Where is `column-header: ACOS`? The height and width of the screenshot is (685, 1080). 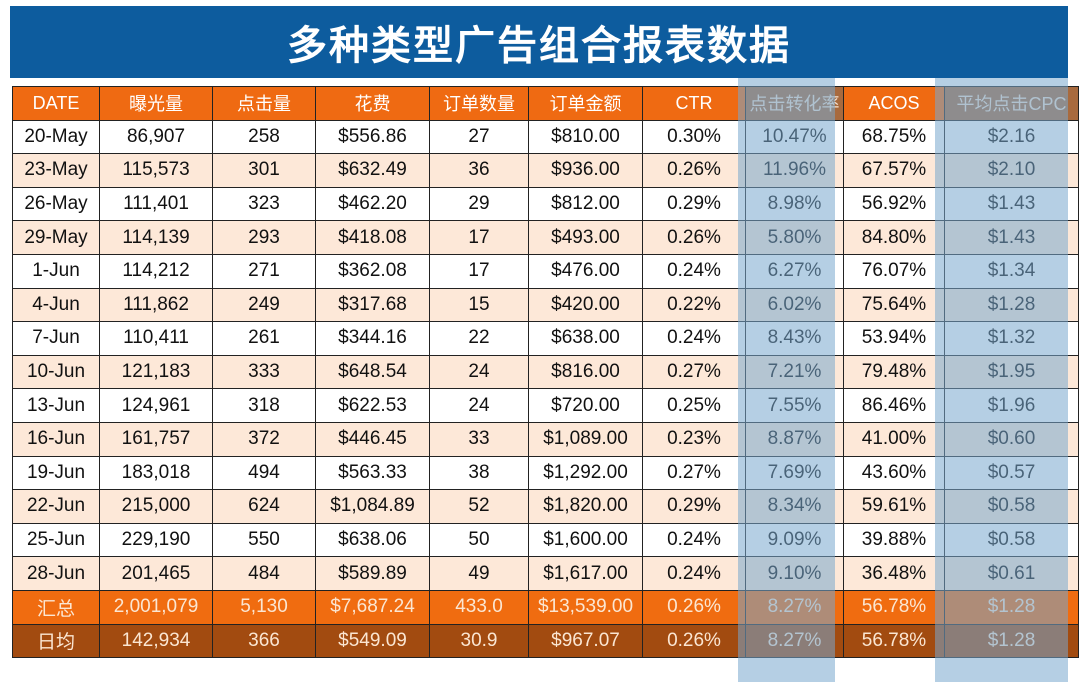
column-header: ACOS is located at coordinates (894, 103).